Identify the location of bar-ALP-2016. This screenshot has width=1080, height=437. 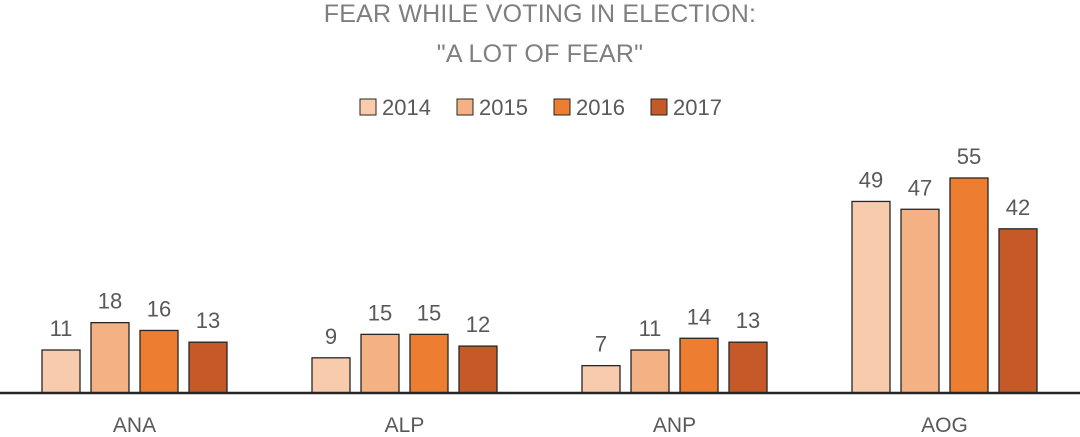
(429, 363).